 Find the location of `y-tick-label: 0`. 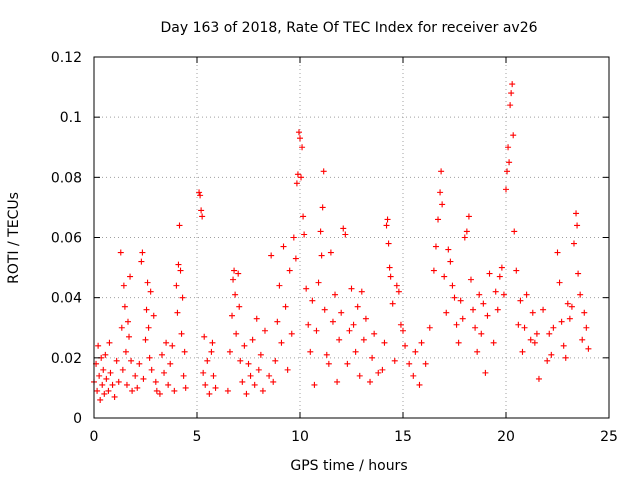

y-tick-label: 0 is located at coordinates (77, 419).